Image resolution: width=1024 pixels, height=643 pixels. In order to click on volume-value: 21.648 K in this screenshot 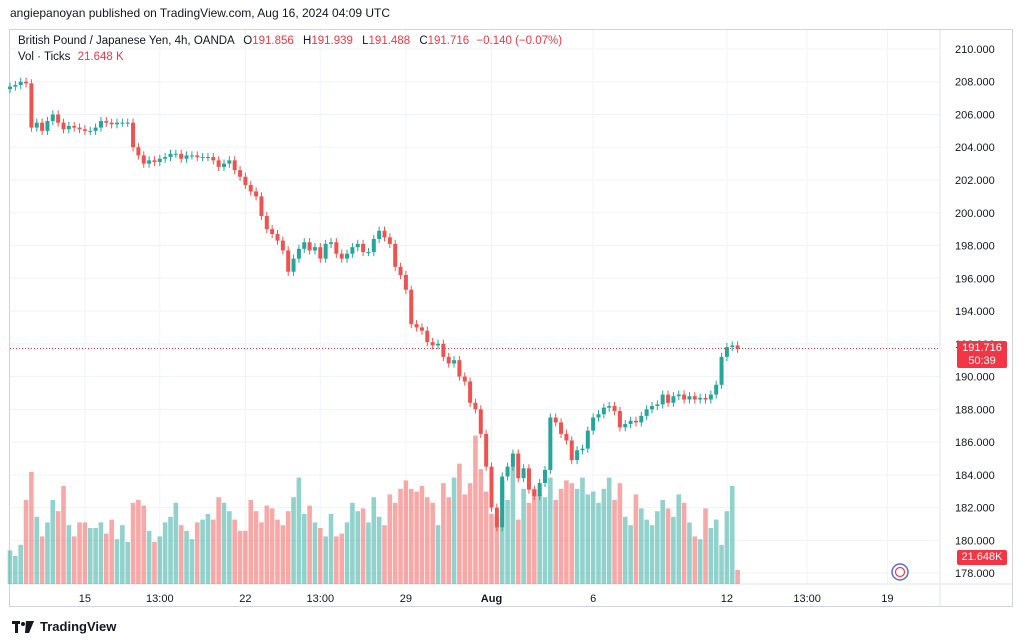, I will do `click(100, 57)`.